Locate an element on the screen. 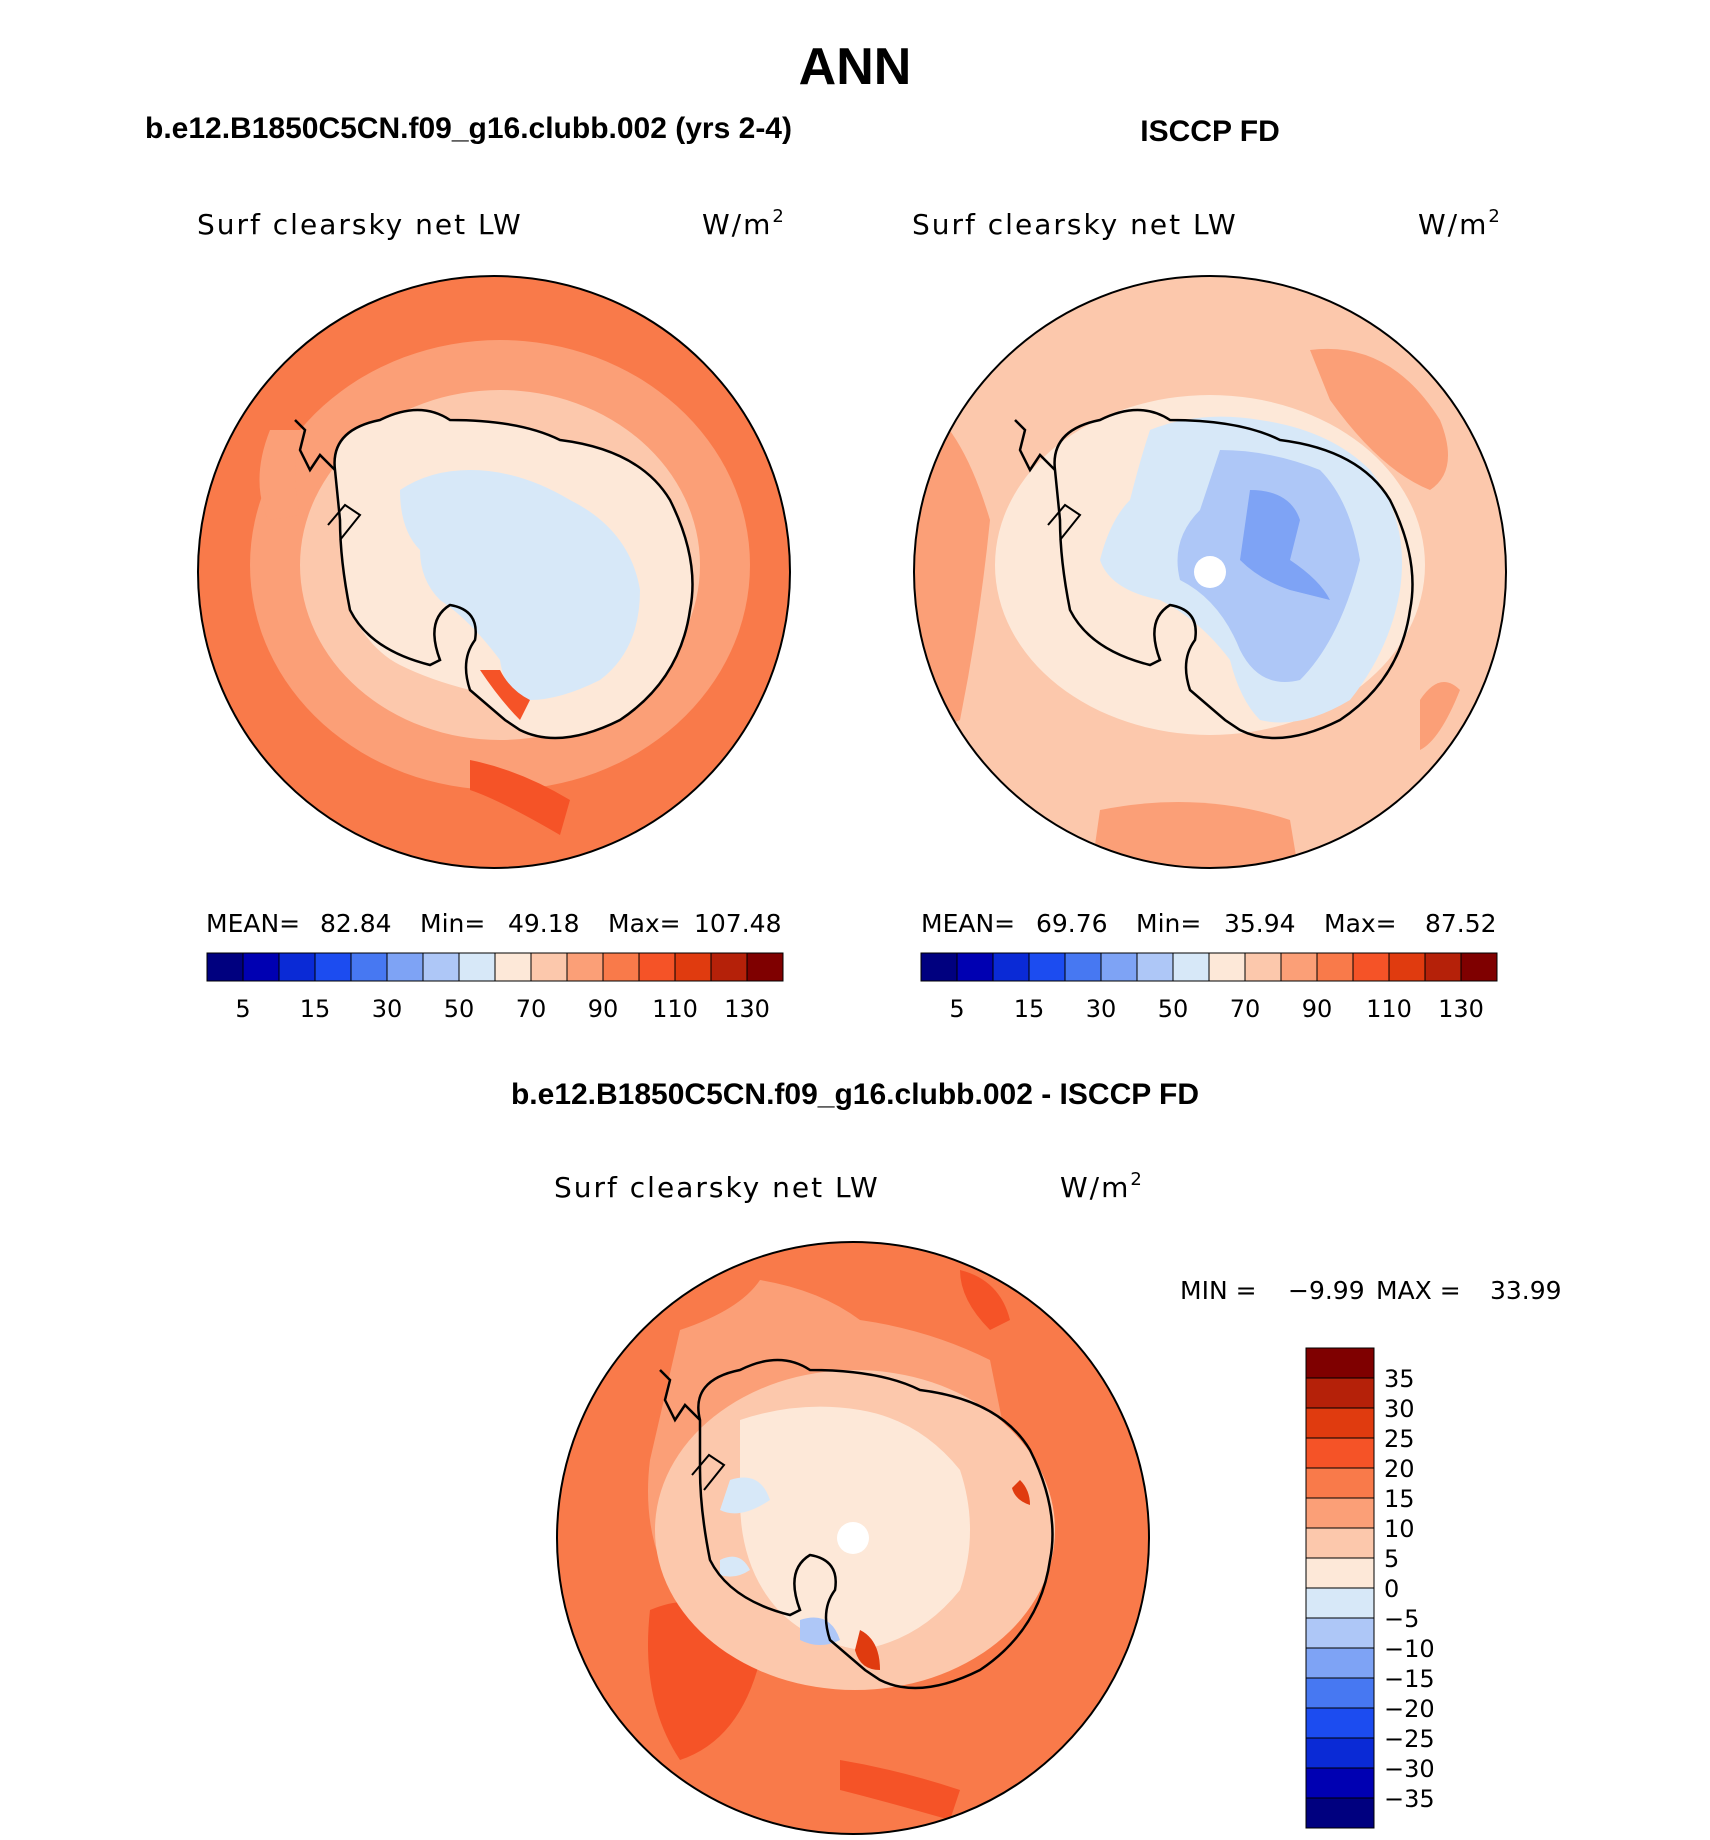 This screenshot has width=1710, height=1840. colorbar-obs-tick-label: 15 is located at coordinates (1029, 1009).